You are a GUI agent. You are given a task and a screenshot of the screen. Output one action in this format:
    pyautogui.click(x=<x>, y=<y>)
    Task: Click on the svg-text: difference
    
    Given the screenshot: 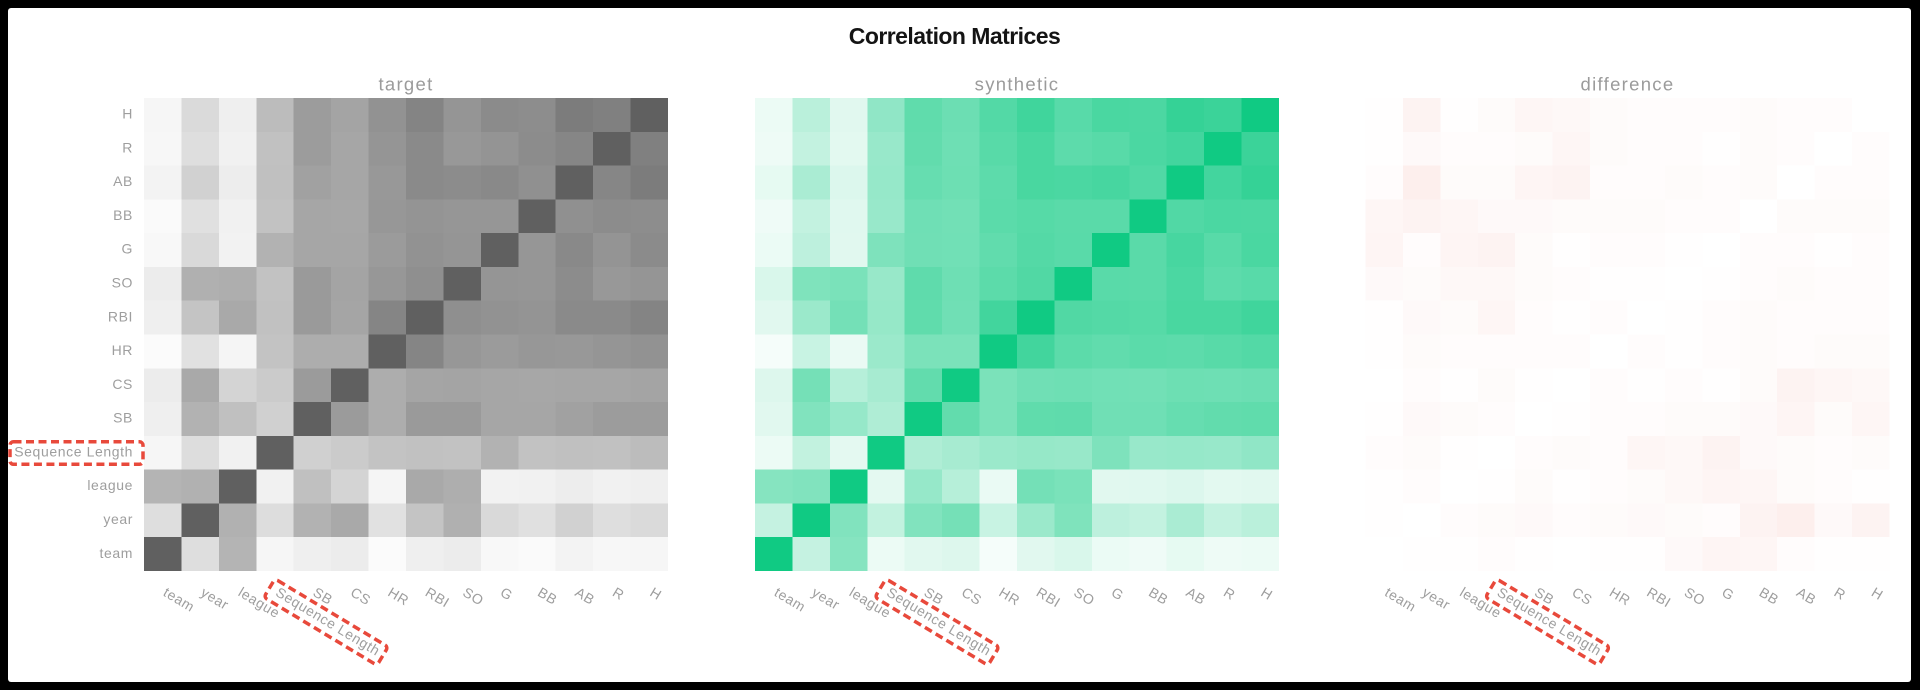 What is the action you would take?
    pyautogui.click(x=1628, y=84)
    